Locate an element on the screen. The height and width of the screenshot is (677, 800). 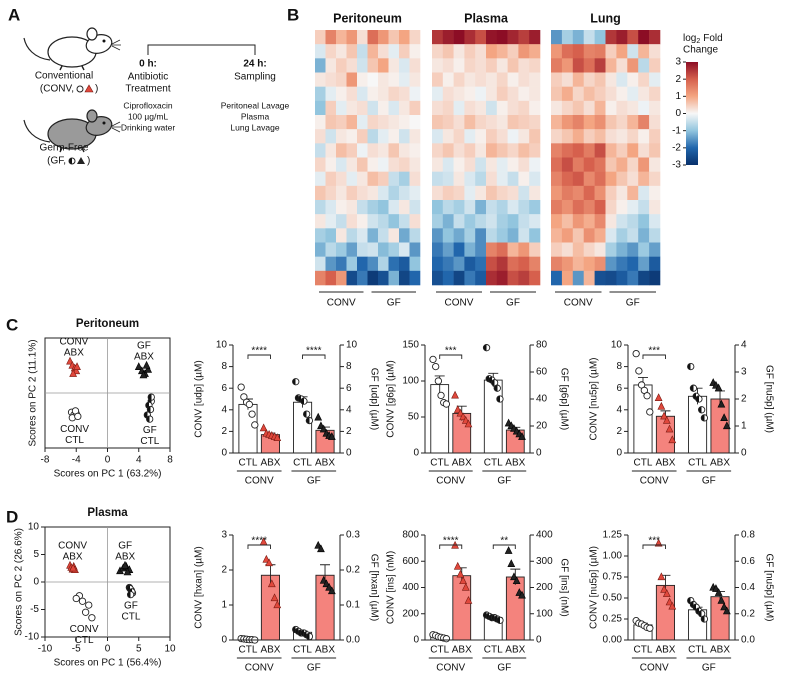
y2-tick-label: 0.2 is located at coordinates (353, 570).